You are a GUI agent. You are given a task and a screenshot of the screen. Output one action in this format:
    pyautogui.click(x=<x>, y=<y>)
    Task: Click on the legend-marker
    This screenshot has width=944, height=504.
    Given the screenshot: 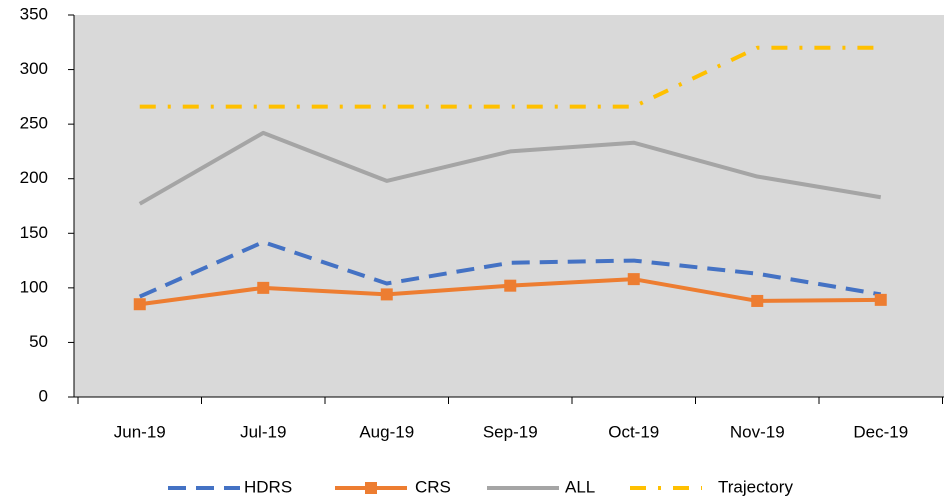 What is the action you would take?
    pyautogui.click(x=371, y=488)
    